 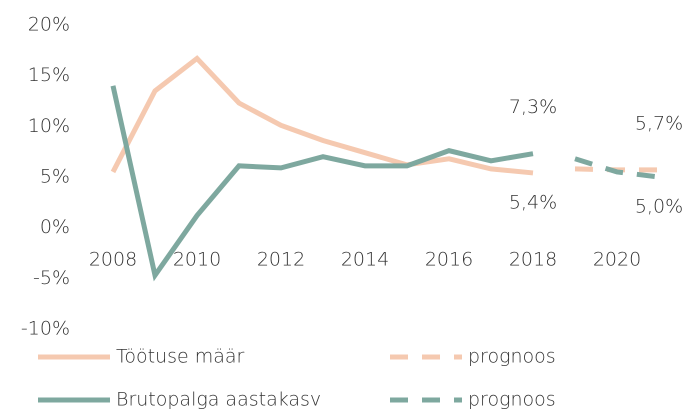 What do you see at coordinates (449, 260) in the screenshot?
I see `x-tick-label: 2016` at bounding box center [449, 260].